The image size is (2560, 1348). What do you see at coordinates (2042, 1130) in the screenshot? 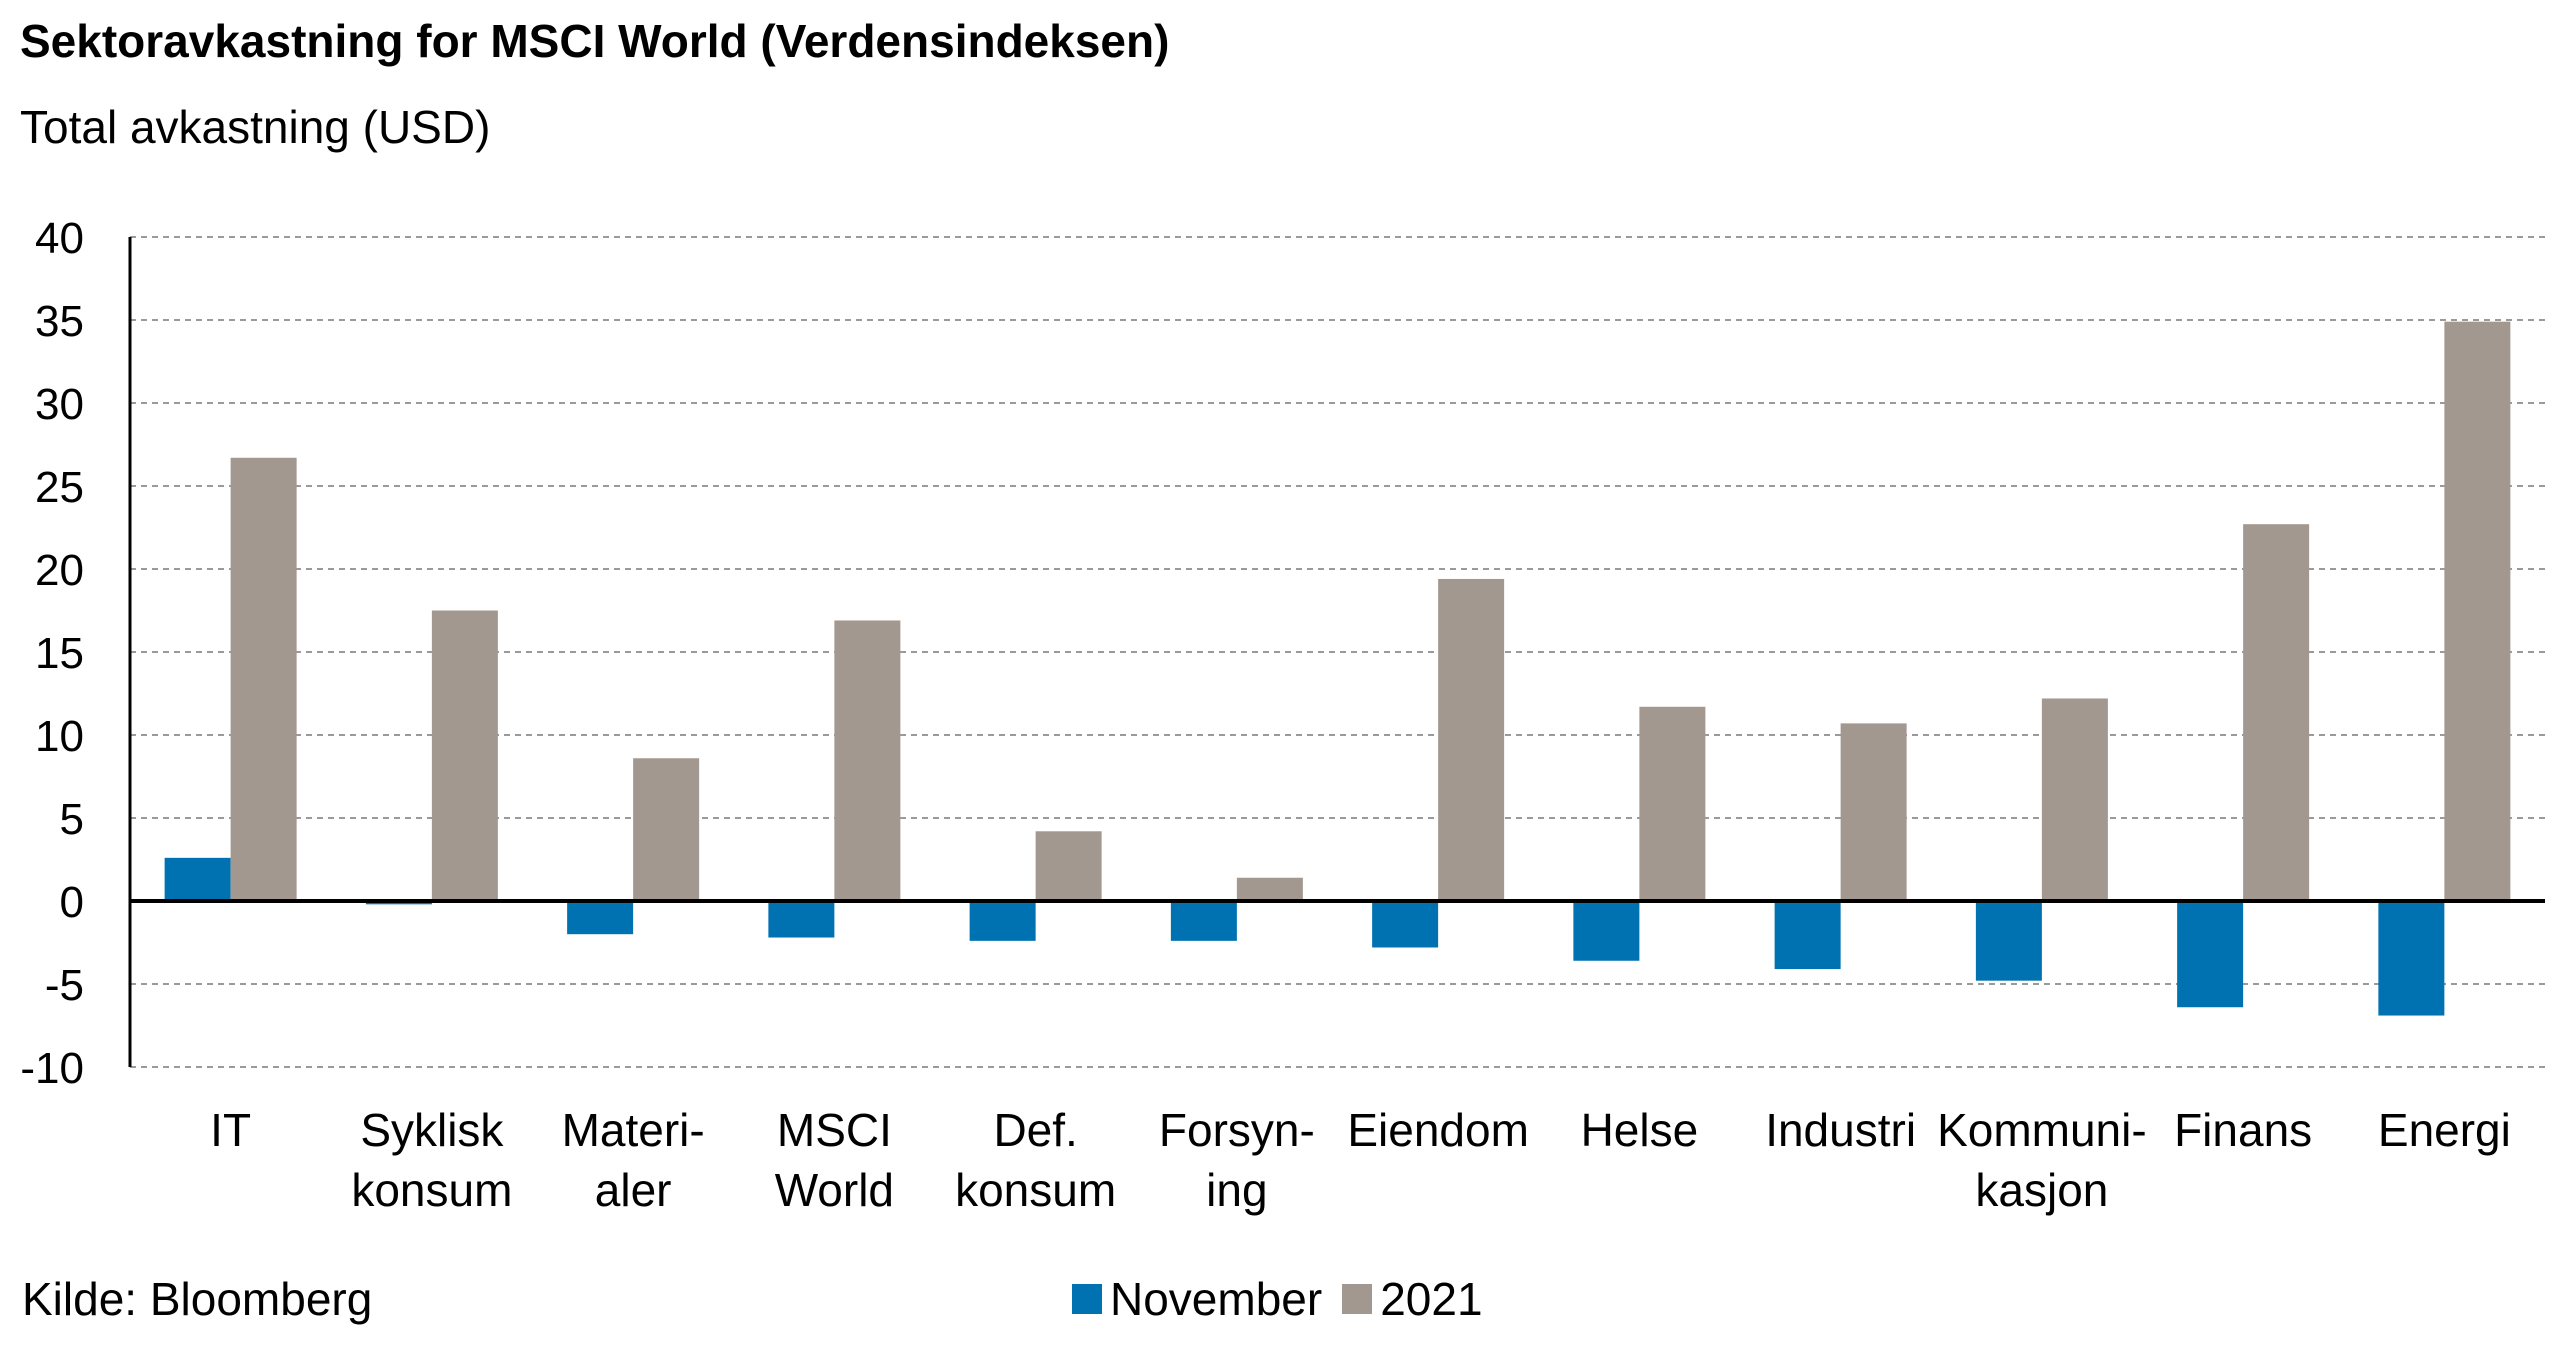
I see `x-tick-label: Kommuni-` at bounding box center [2042, 1130].